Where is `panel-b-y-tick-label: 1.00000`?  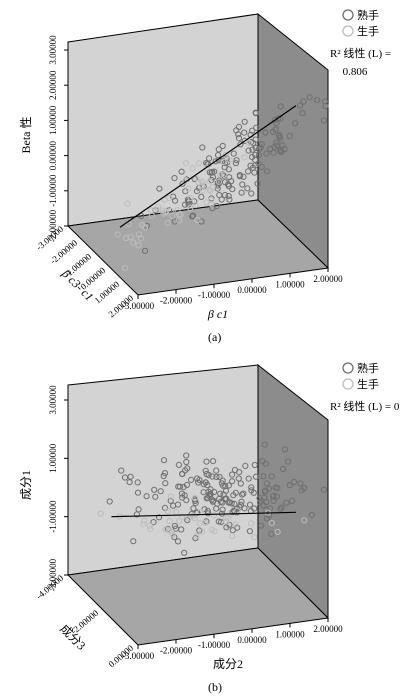 panel-b-y-tick-label: 1.00000 is located at coordinates (53, 458).